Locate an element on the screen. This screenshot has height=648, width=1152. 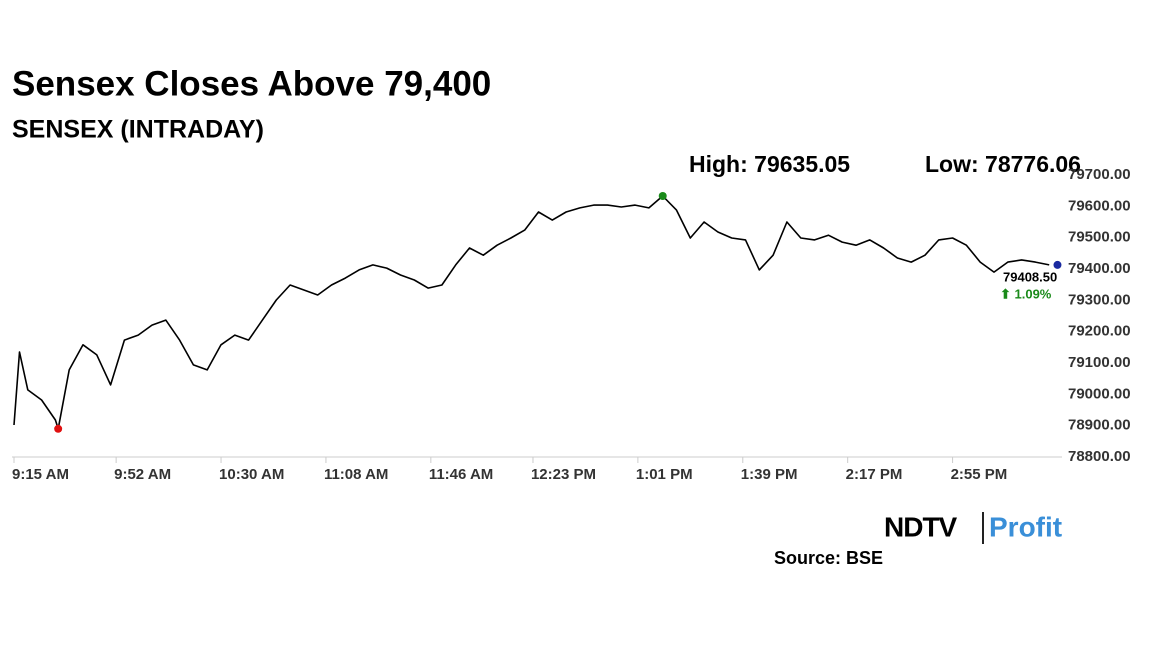
chart-subtitle: SENSEX (INTRADAY) is located at coordinates (138, 130).